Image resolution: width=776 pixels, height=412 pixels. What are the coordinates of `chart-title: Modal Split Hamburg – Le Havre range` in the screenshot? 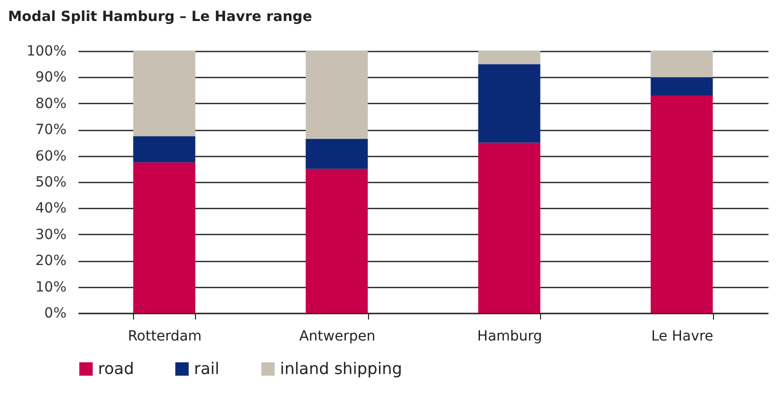 It's located at (160, 17).